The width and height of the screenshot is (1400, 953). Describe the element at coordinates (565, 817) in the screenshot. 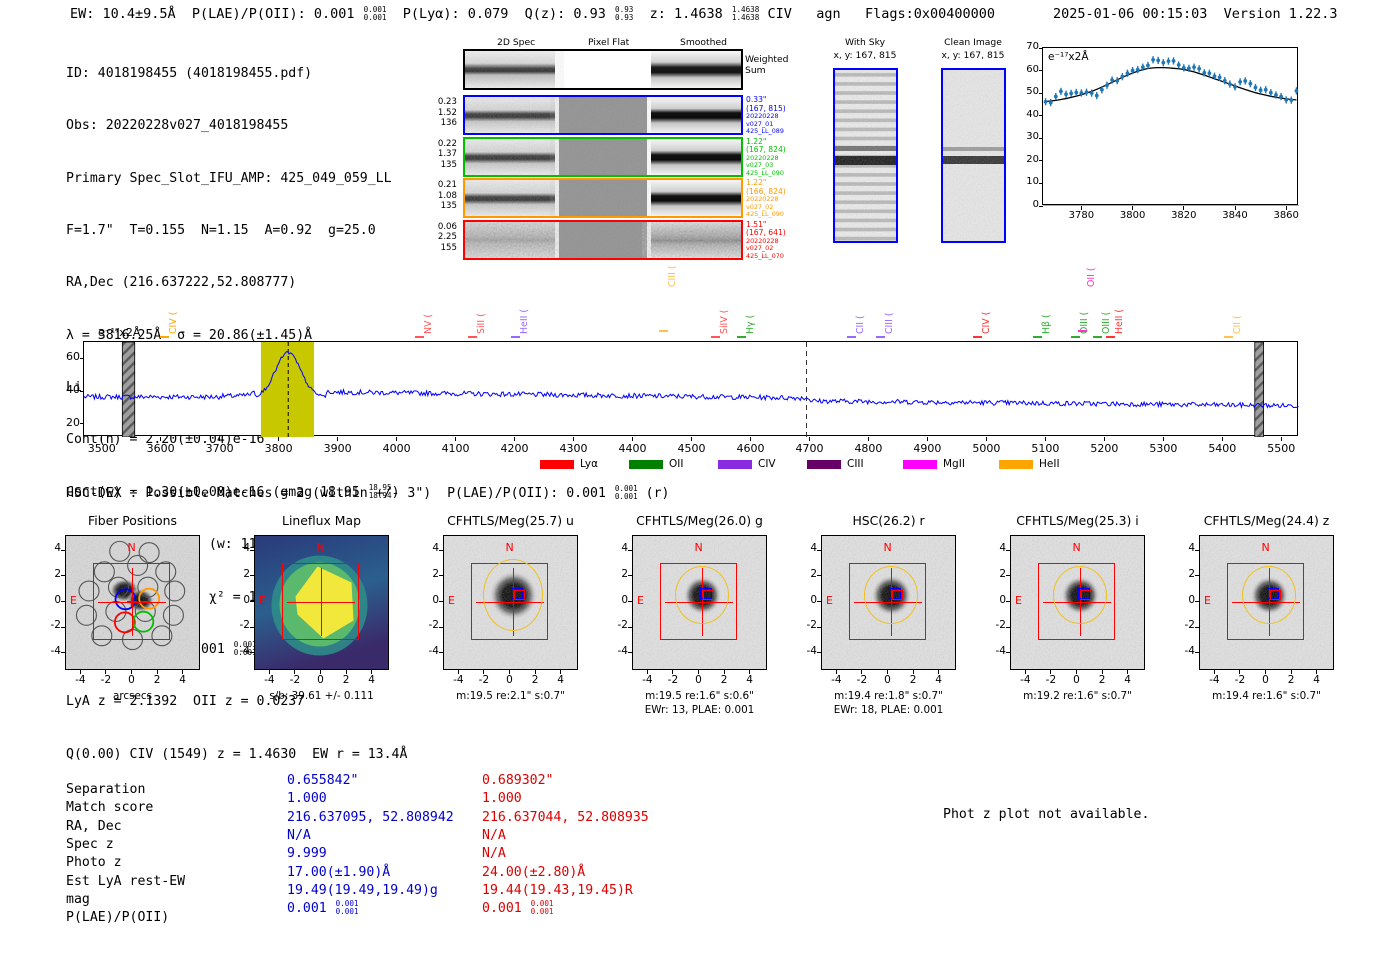

I see `match-table-value: 216.637044, 52.808935` at that location.